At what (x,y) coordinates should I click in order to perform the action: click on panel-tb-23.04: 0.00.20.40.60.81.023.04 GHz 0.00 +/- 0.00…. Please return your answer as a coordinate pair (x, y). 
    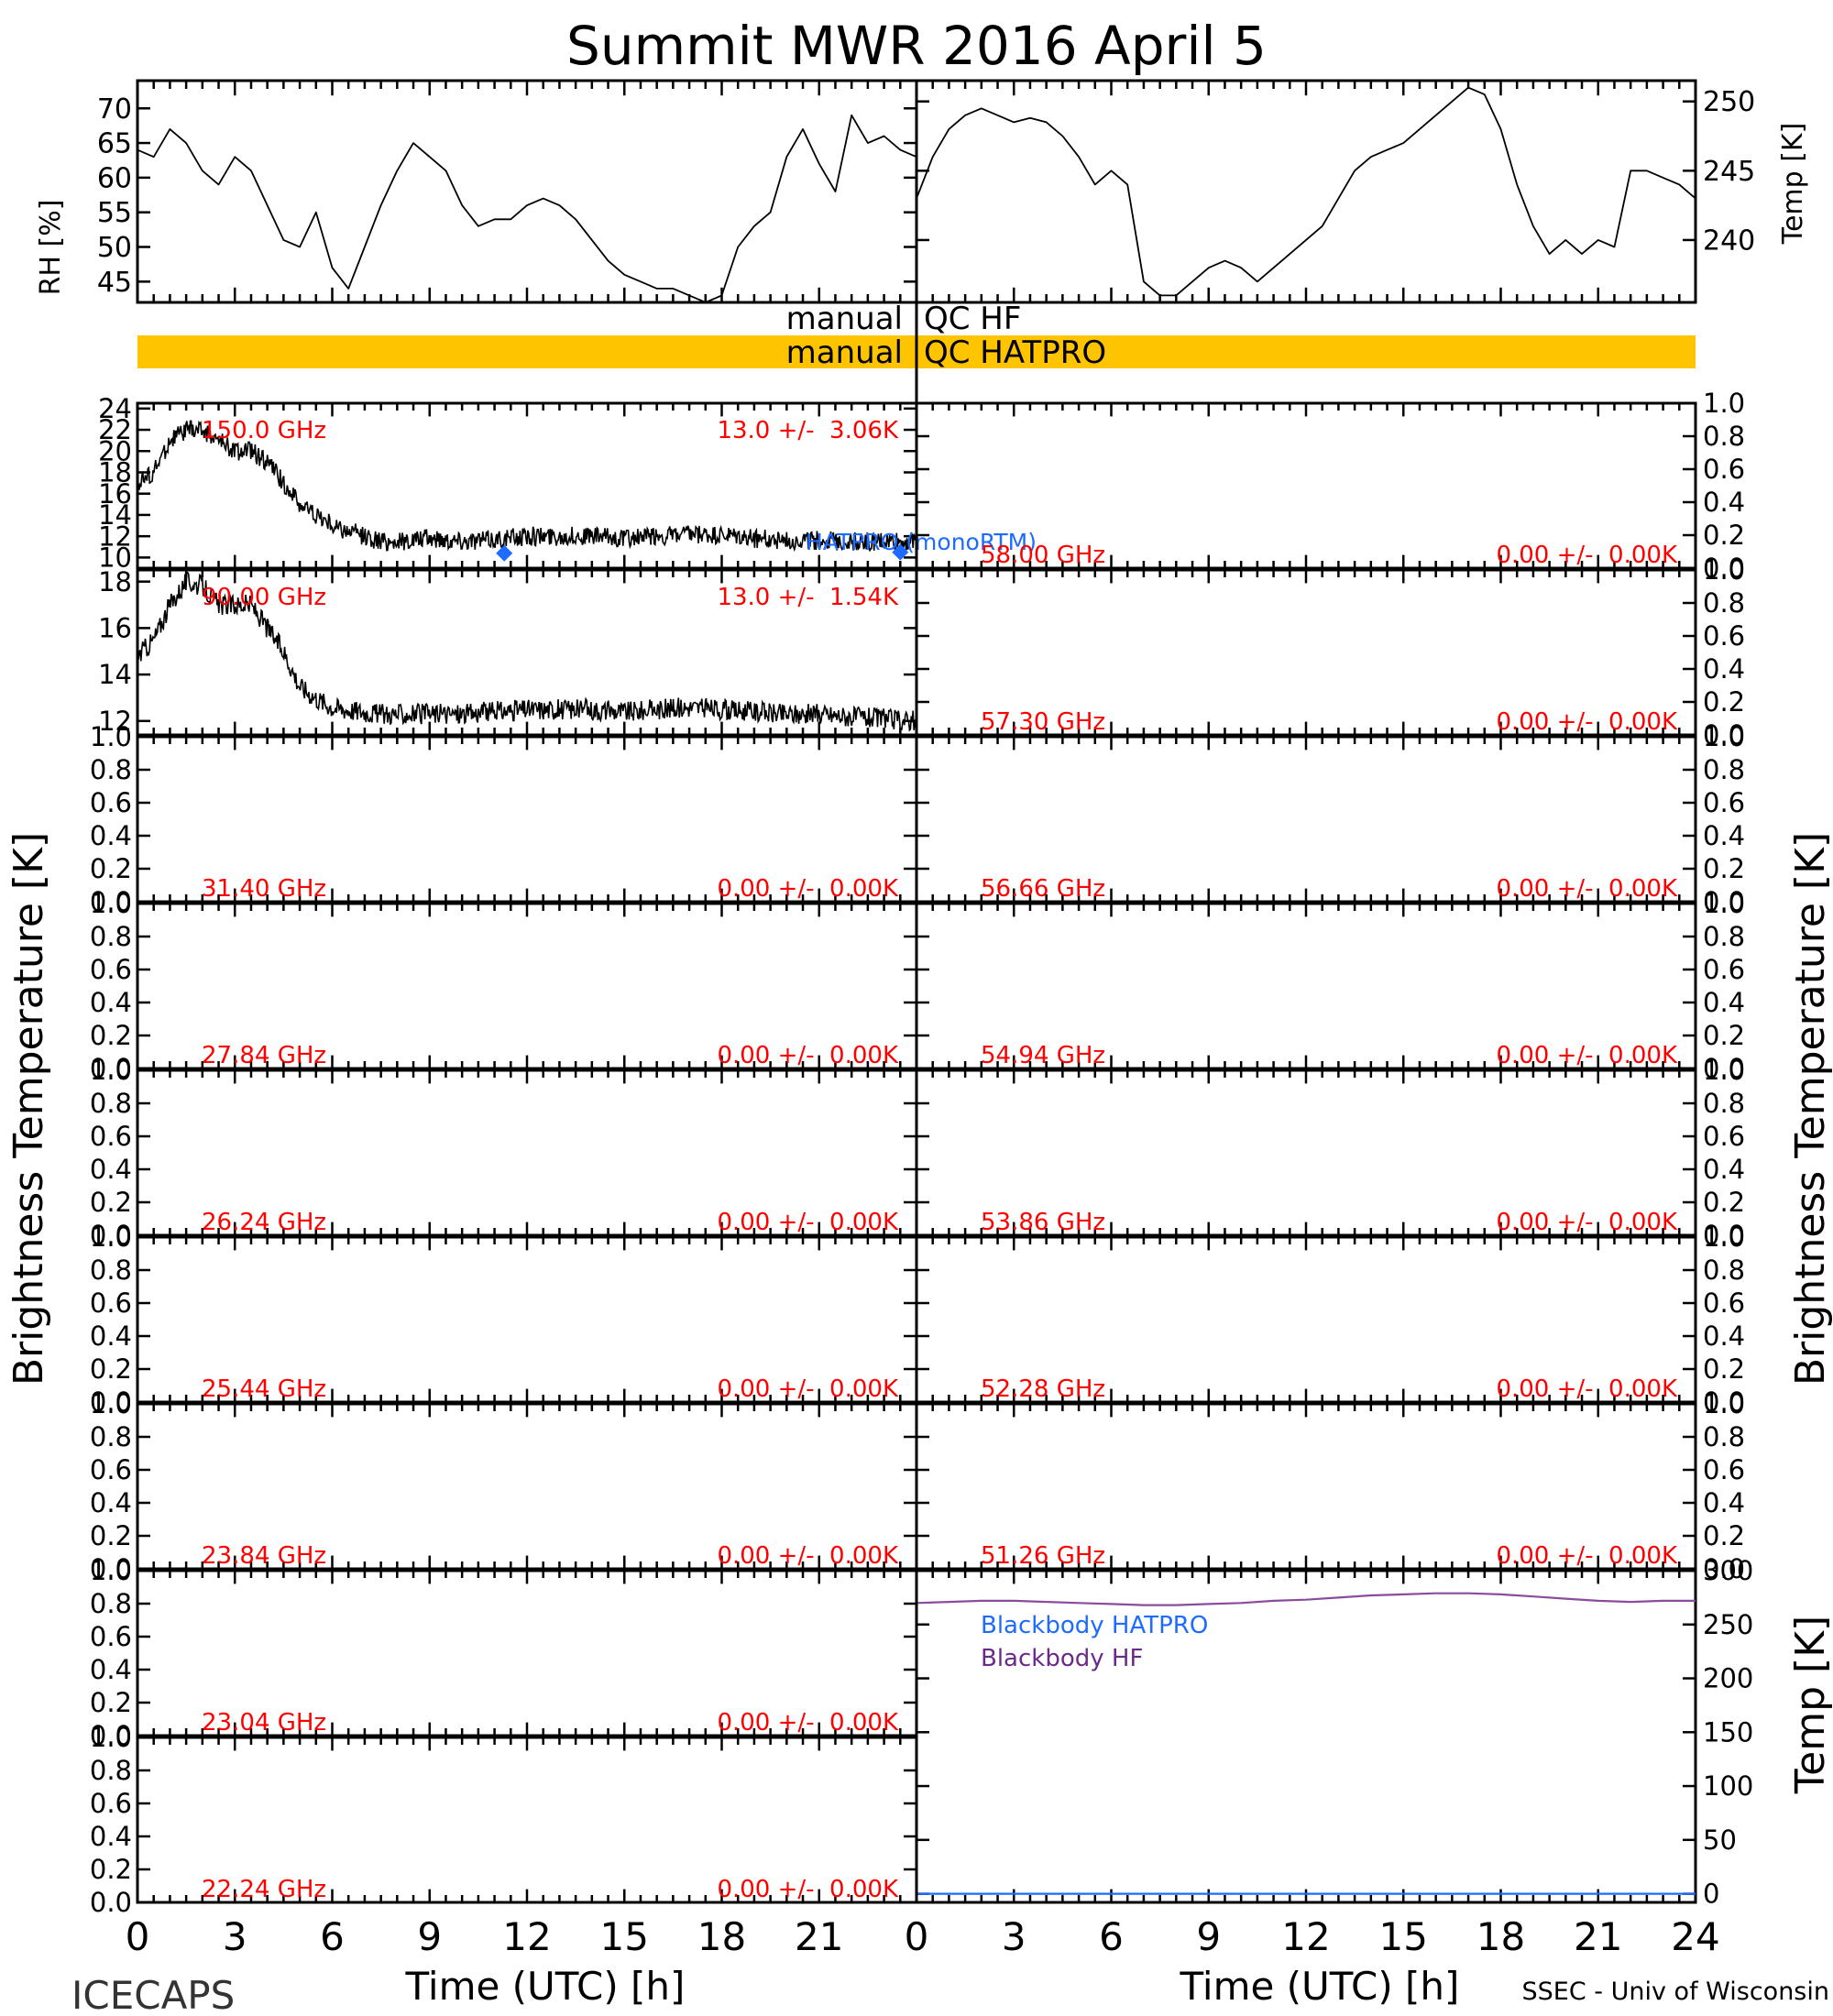
    Looking at the image, I should click on (504, 1653).